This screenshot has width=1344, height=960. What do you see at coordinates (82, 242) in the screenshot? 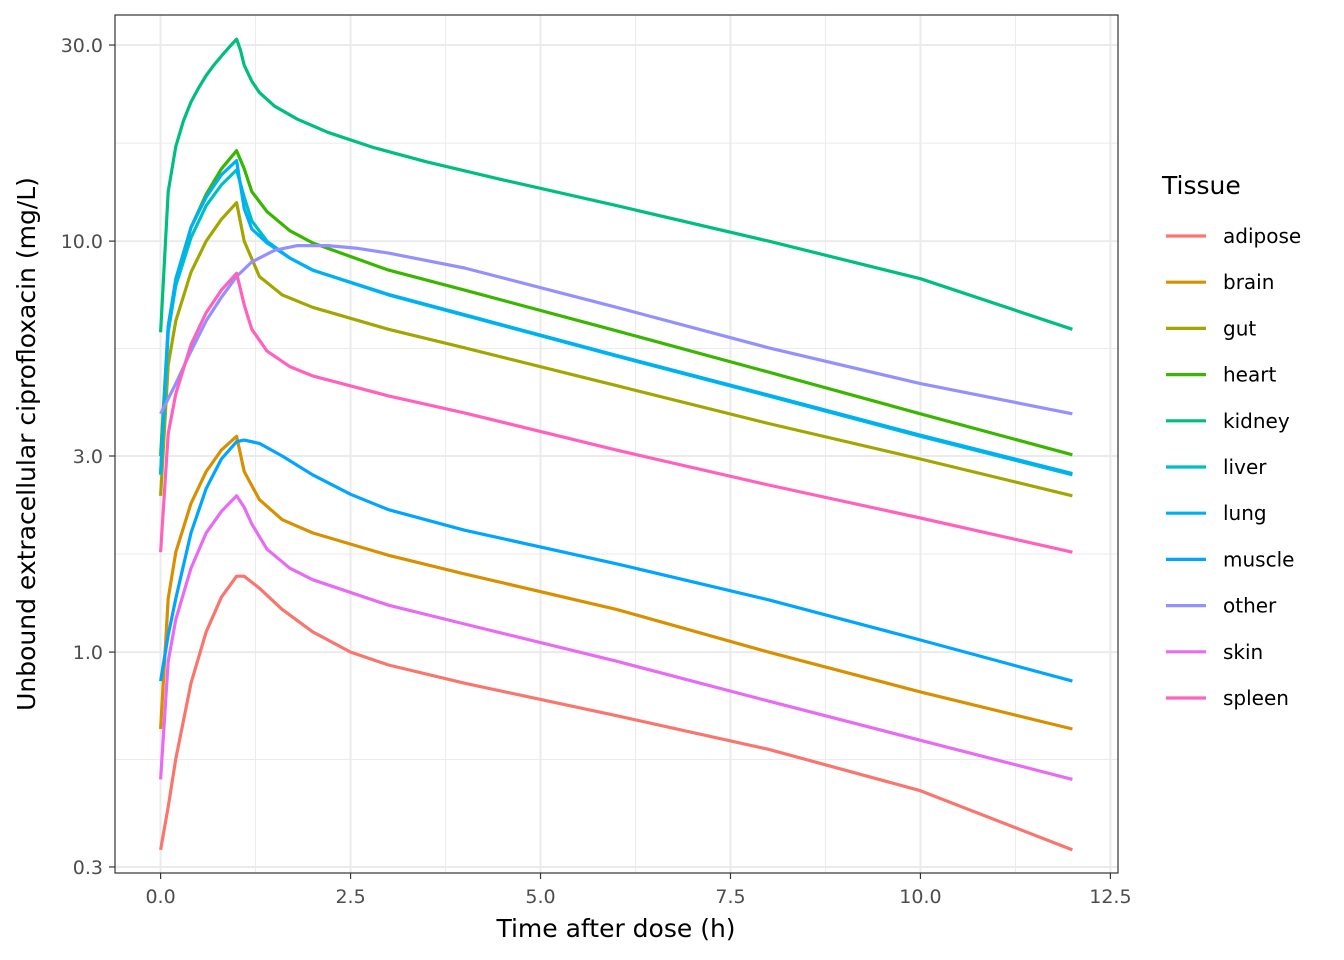
I see `y-tick-label: 10.0` at bounding box center [82, 242].